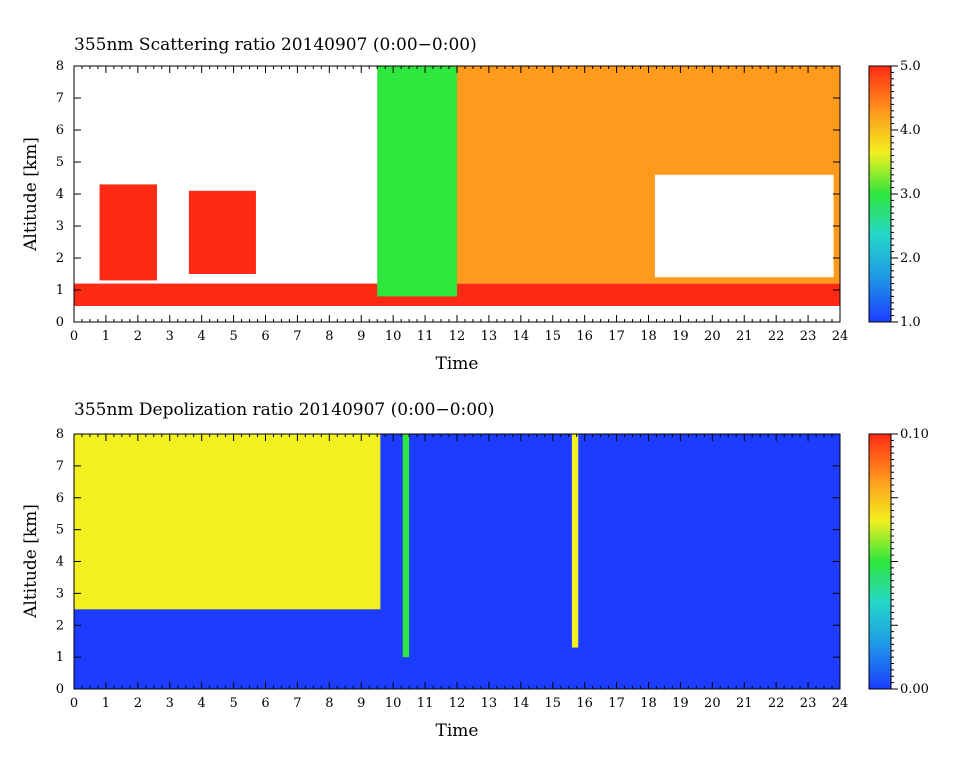 This screenshot has width=960, height=774. I want to click on depolarization-xtick-label: 20, so click(712, 703).